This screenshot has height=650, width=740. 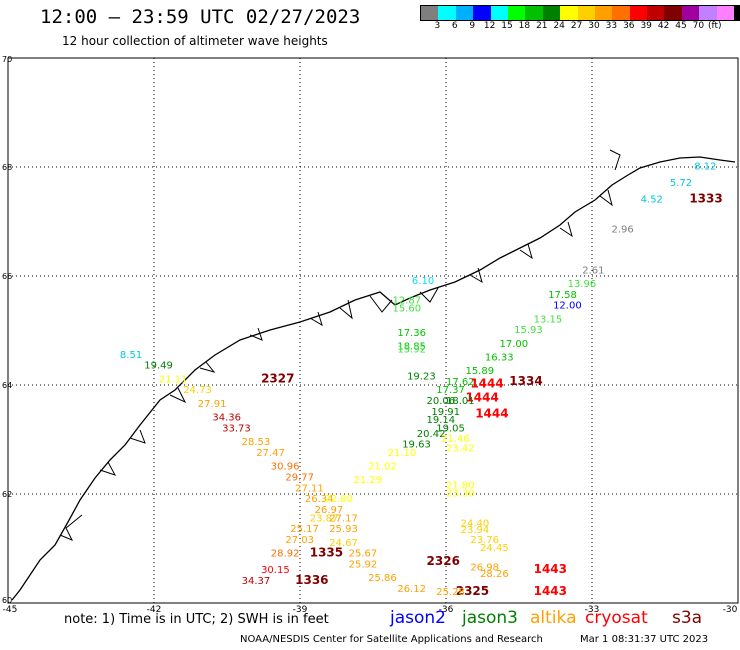 What do you see at coordinates (611, 26) in the screenshot?
I see `colorbar-label: 33` at bounding box center [611, 26].